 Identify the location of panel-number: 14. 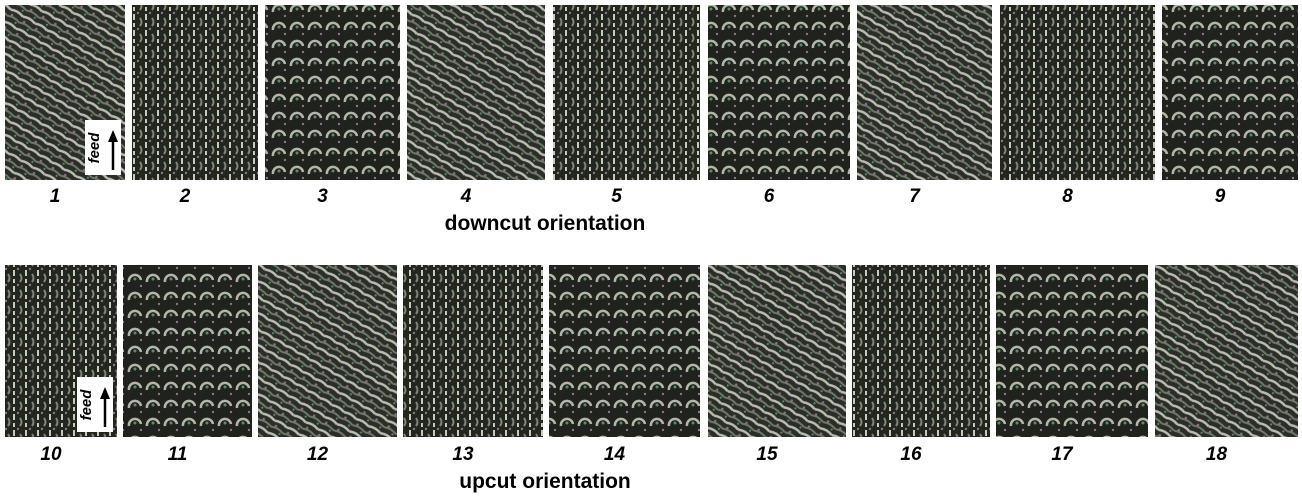
(615, 454).